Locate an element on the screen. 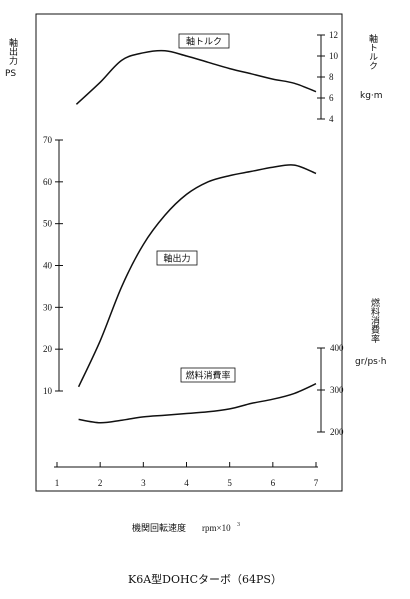 The image size is (410, 599). power-axis-unit: PS is located at coordinates (10, 74).